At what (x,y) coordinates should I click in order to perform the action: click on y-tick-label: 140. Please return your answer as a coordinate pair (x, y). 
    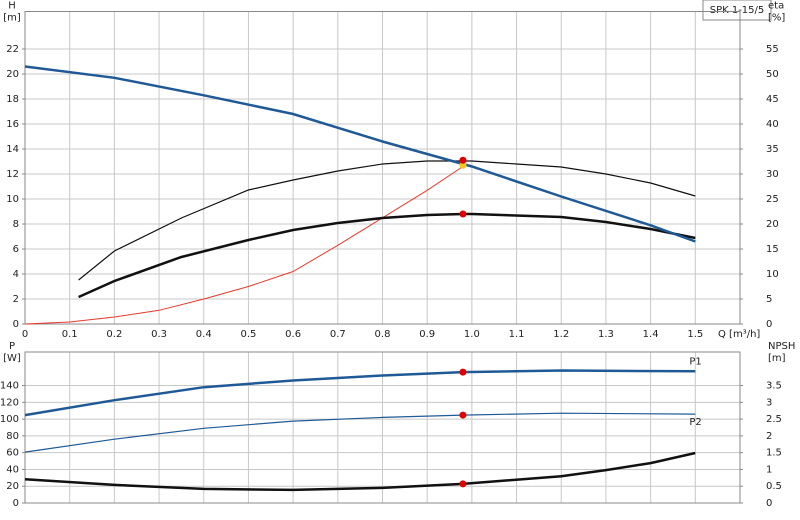
    Looking at the image, I should click on (9, 386).